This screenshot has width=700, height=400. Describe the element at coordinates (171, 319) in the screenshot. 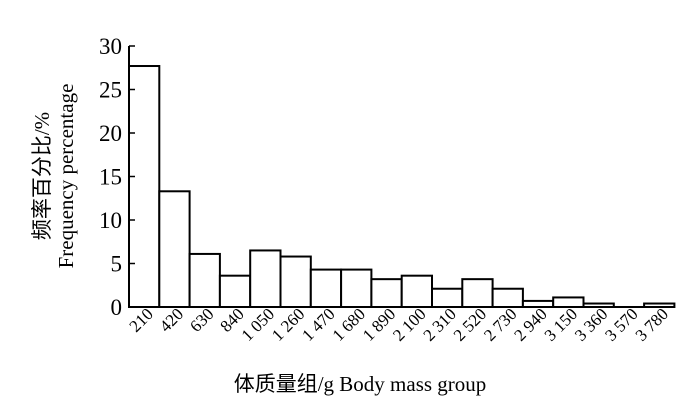

I see `x-tick-label: 420` at that location.